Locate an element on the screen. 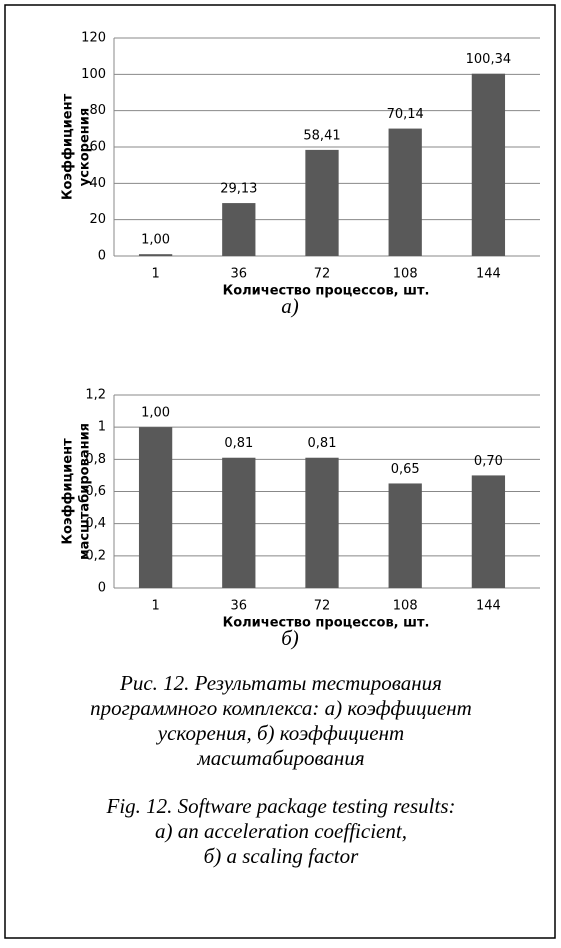 The width and height of the screenshot is (561, 948). y-tick-label: 0,4 is located at coordinates (95, 523).